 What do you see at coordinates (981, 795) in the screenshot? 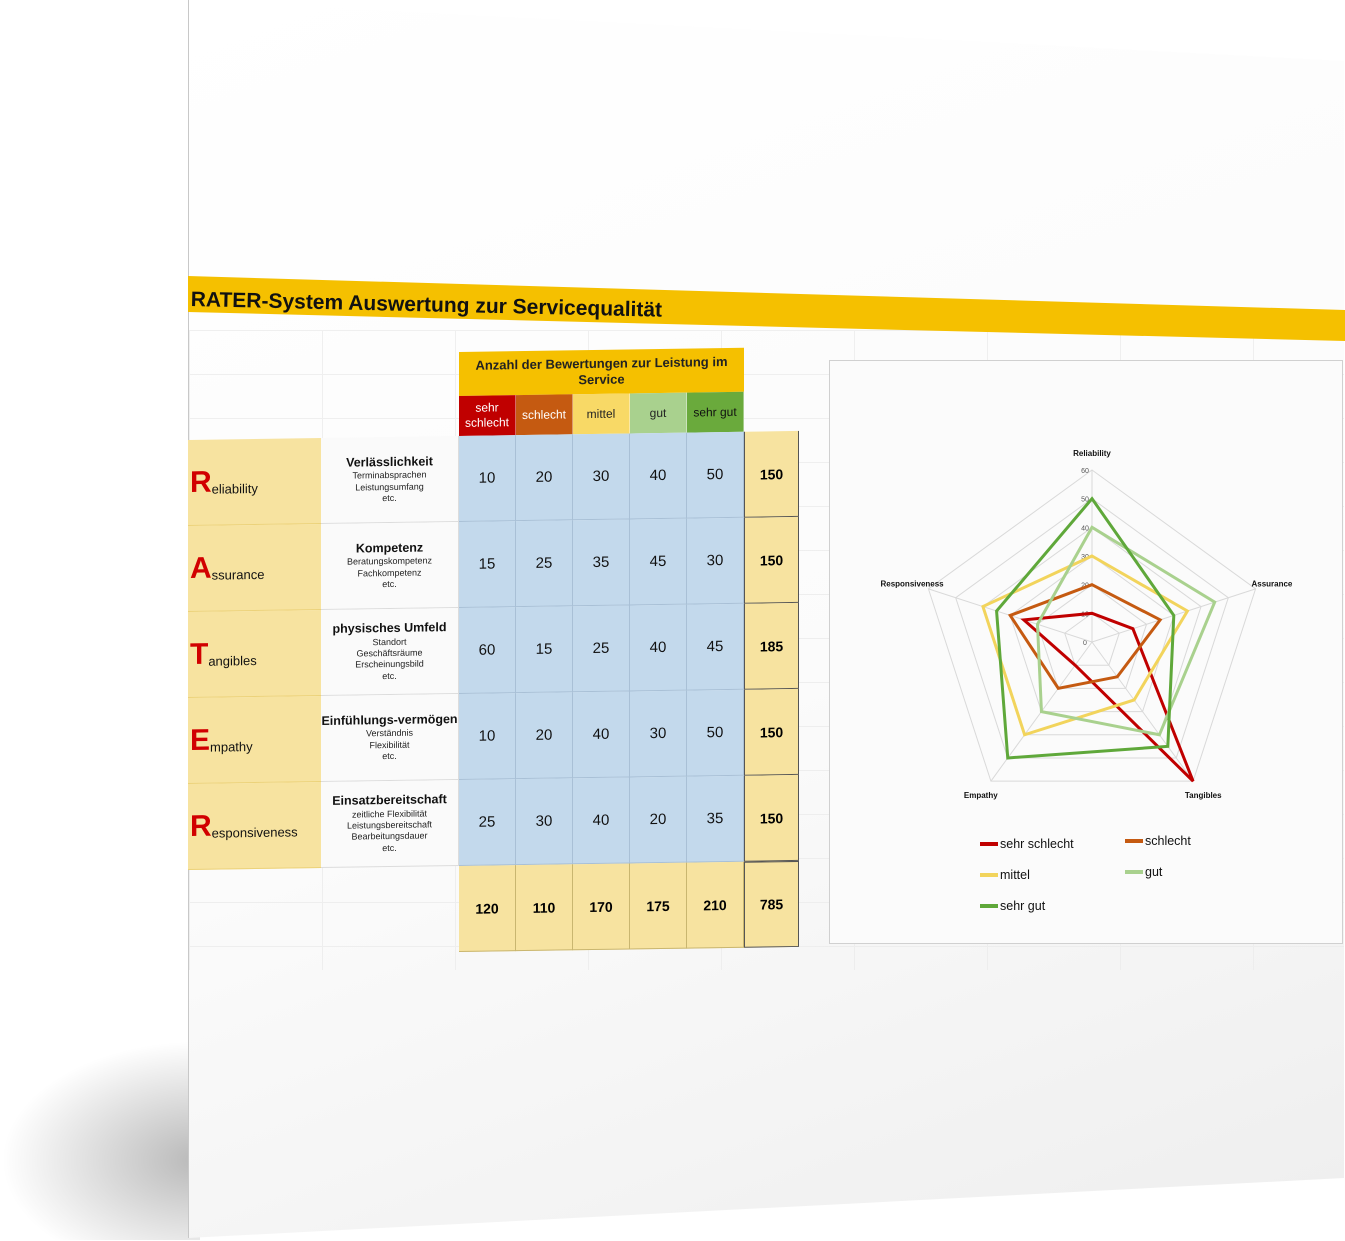
I see `axis-label: Empathy` at bounding box center [981, 795].